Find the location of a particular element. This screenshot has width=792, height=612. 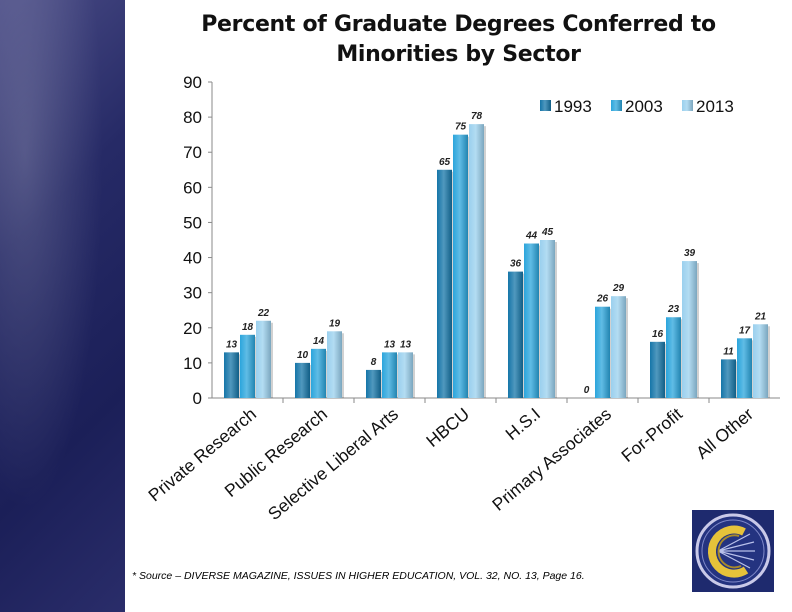

y-tick-label: 90 is located at coordinates (192, 82).